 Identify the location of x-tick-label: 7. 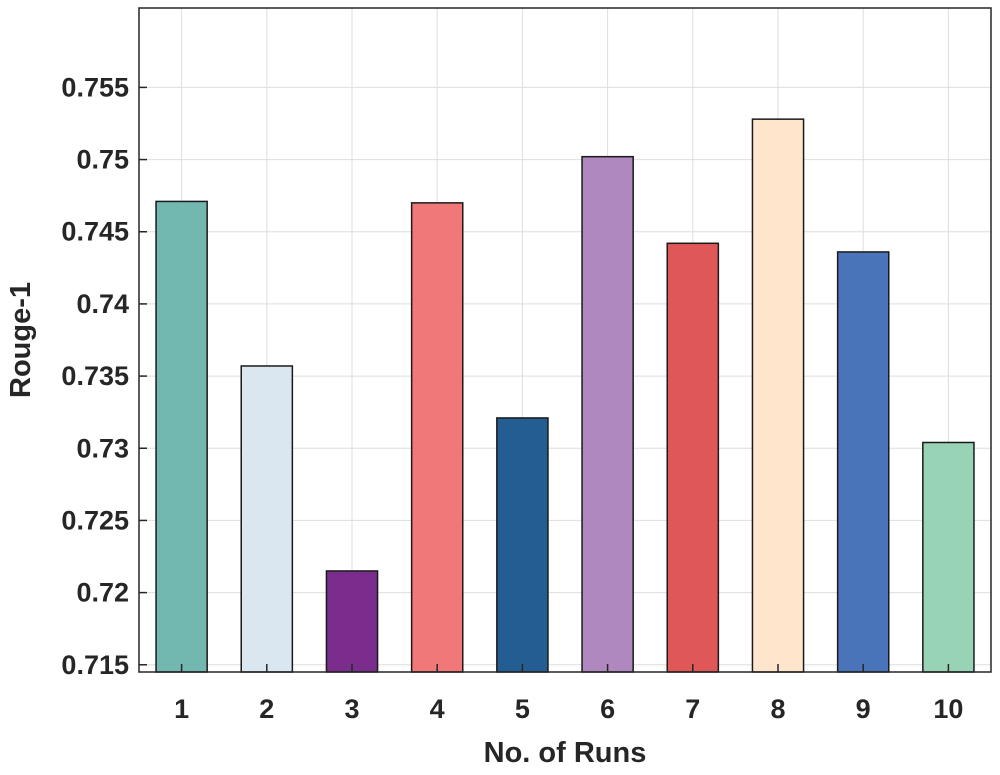
(692, 709).